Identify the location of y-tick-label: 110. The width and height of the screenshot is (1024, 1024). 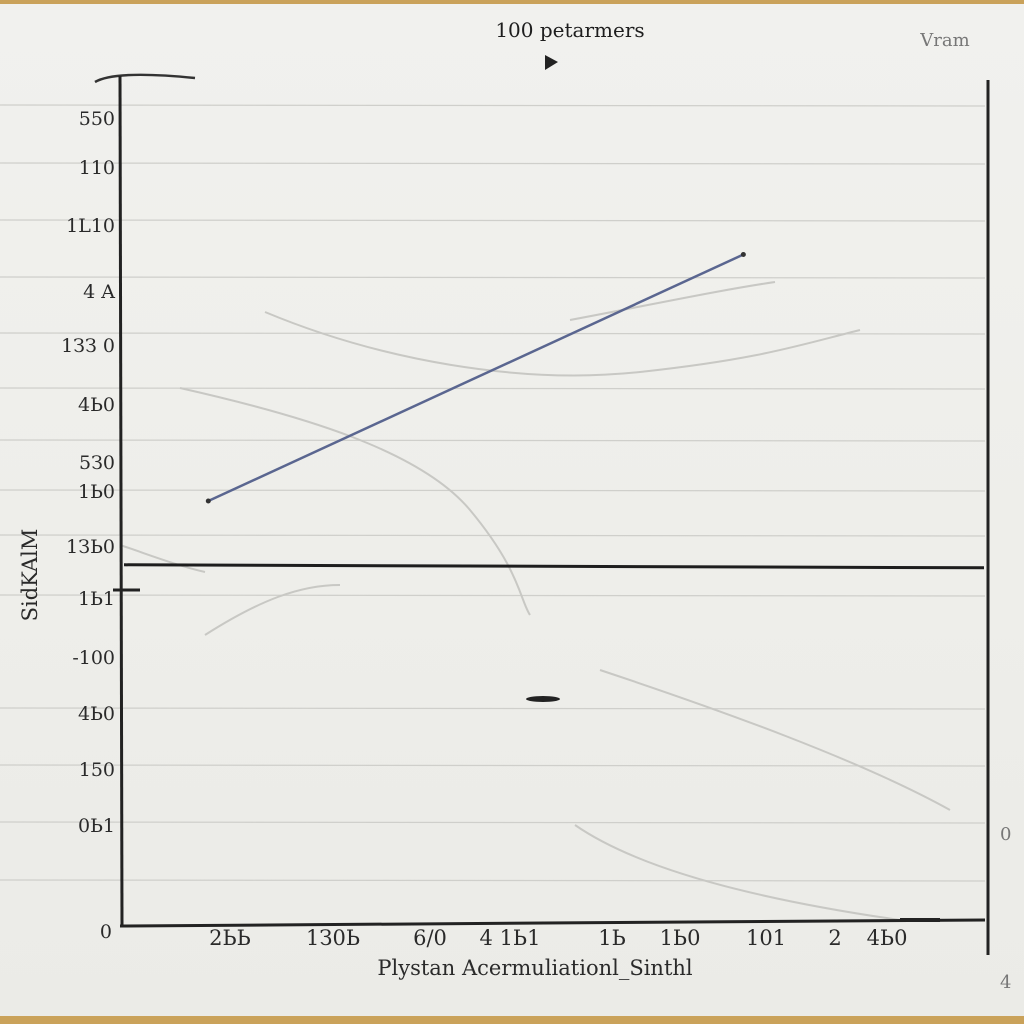
(97, 168).